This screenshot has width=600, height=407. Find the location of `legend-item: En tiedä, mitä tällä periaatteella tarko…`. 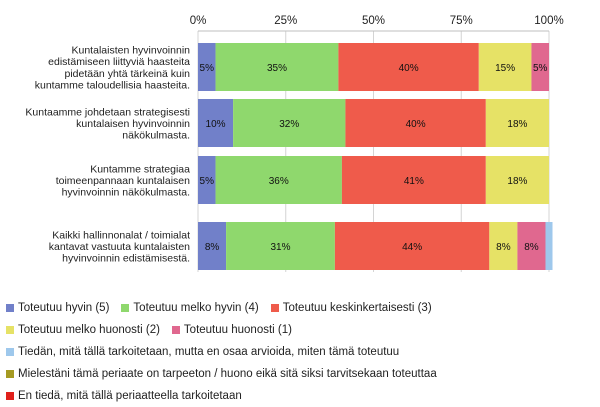

legend-item: En tiedä, mitä tällä periaatteella tarko… is located at coordinates (124, 396).